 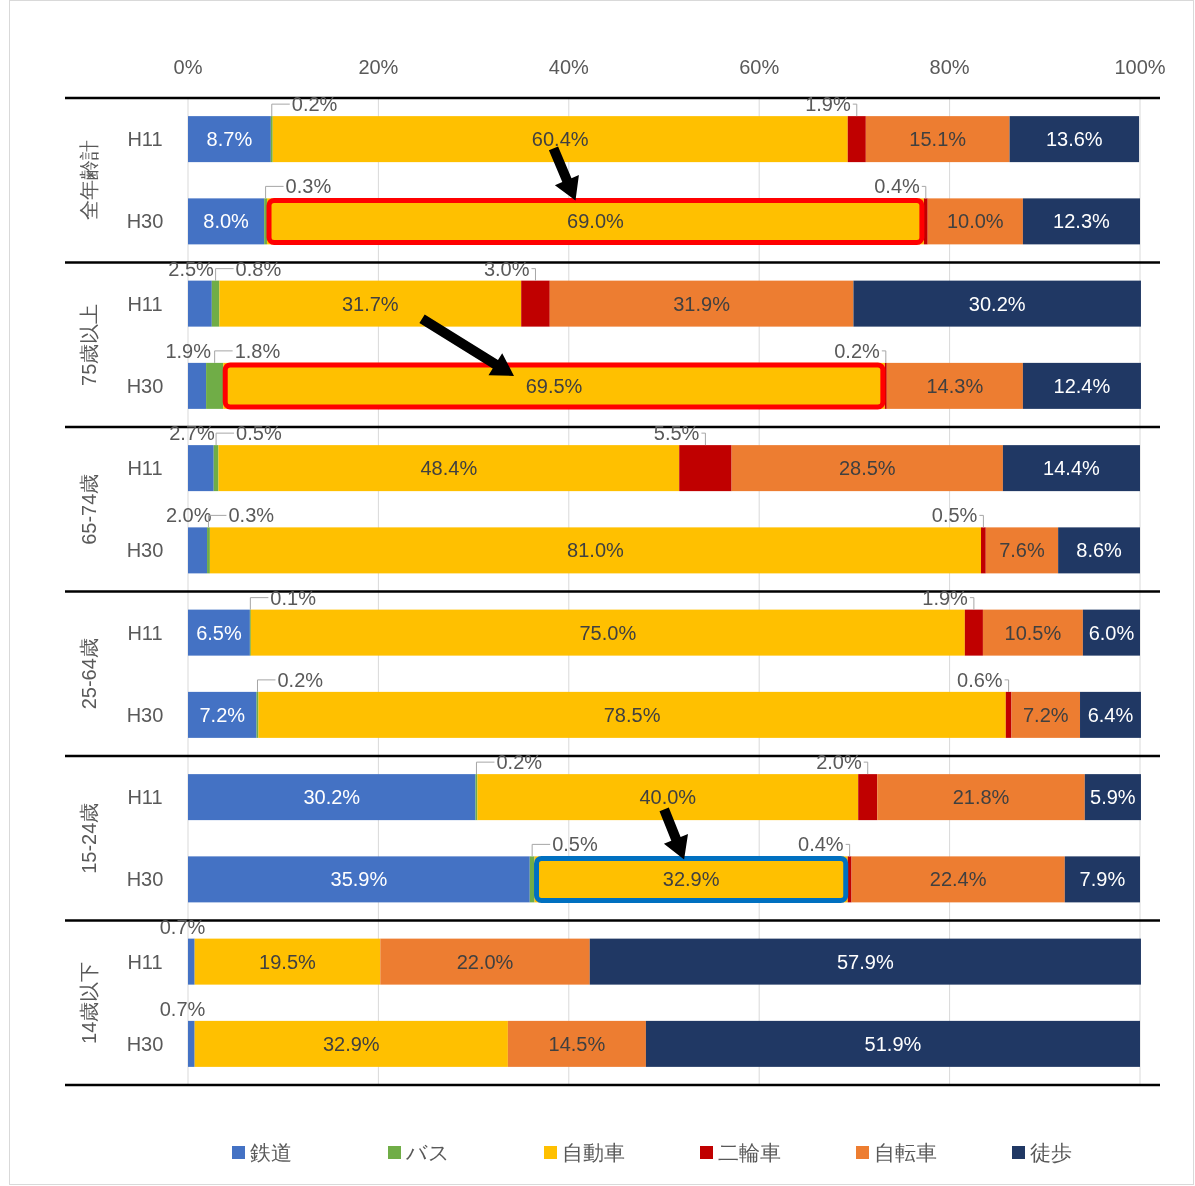 I want to click on data-label: 10.5%, so click(x=1033, y=632).